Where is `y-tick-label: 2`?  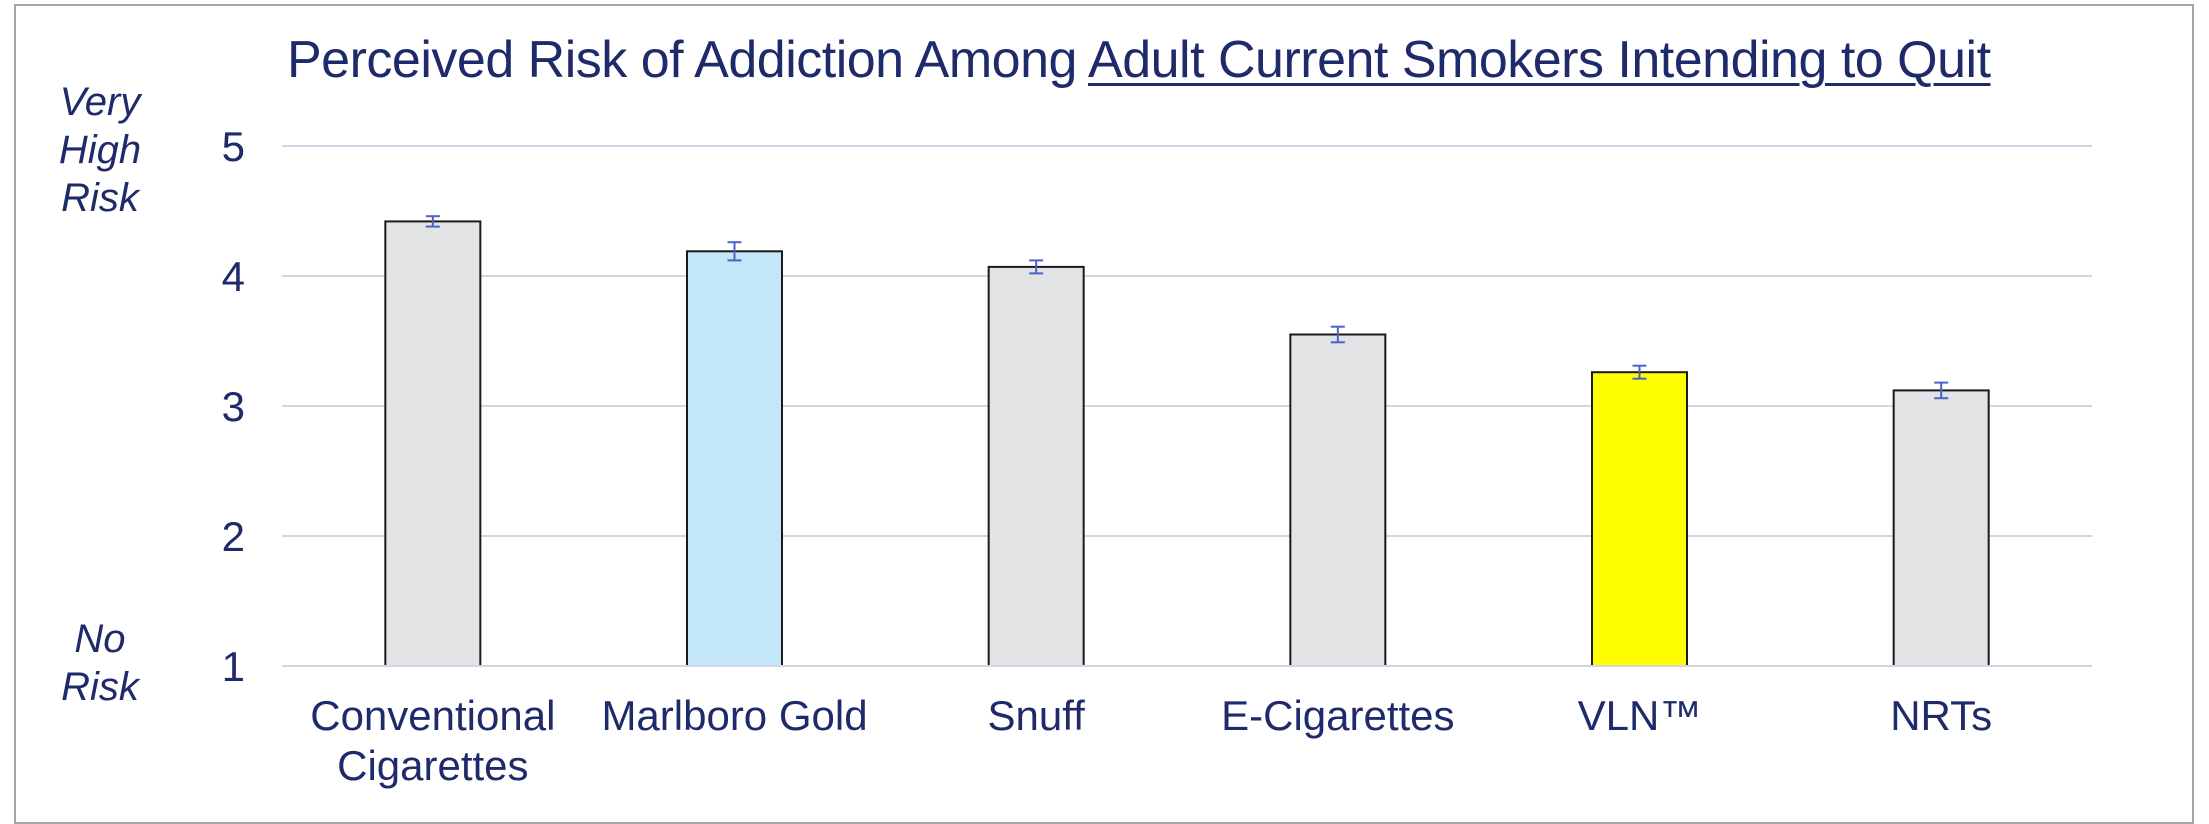
y-tick-label: 2 is located at coordinates (233, 536).